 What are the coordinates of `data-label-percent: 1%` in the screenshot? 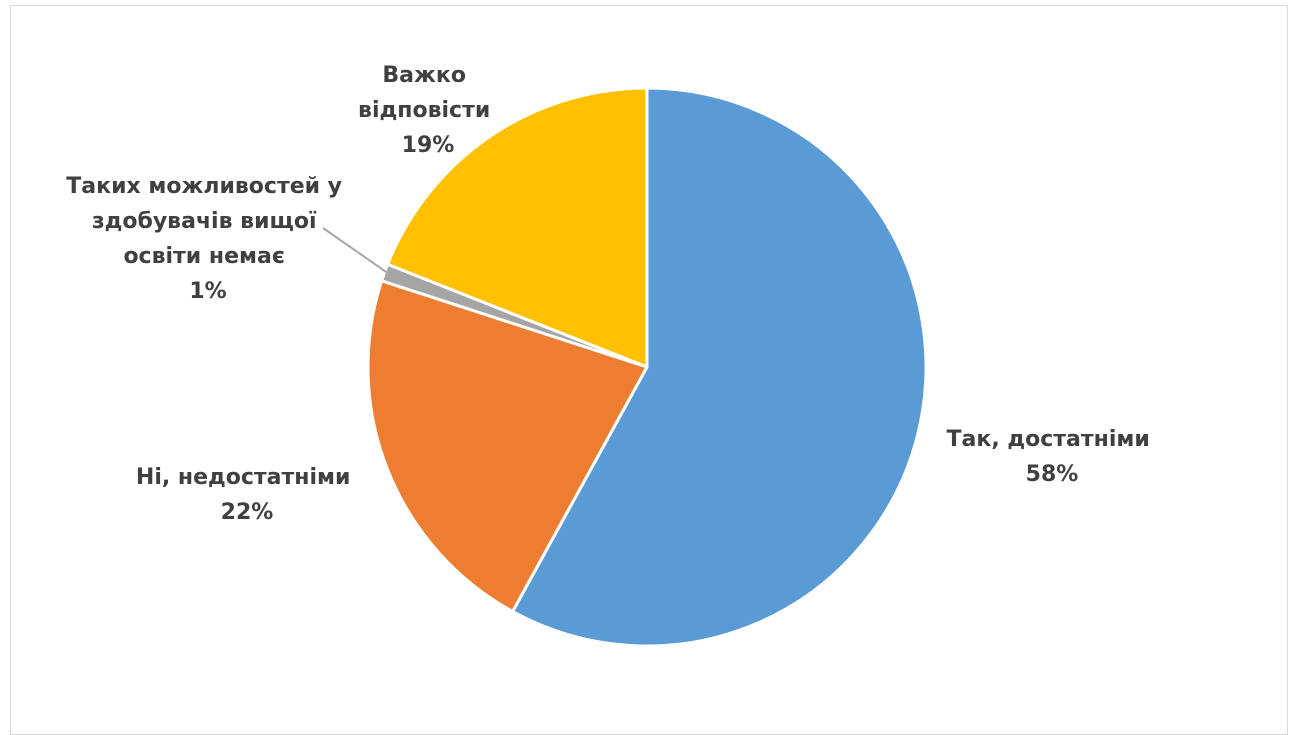 It's located at (207, 291).